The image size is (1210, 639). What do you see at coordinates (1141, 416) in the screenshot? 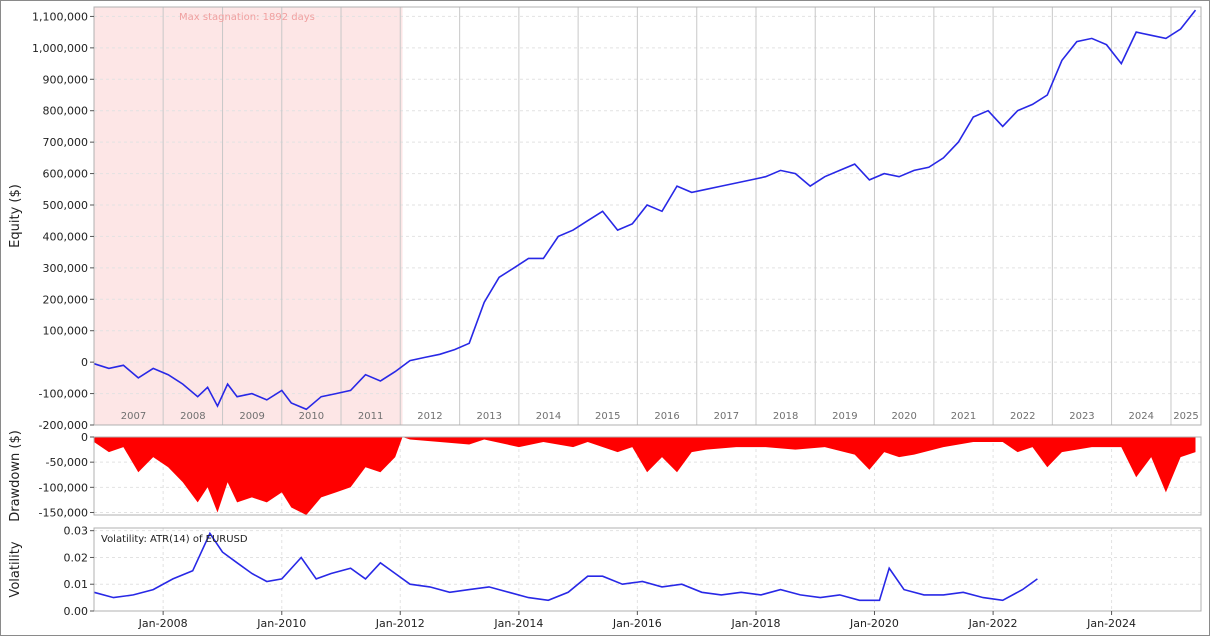
I see `year-label: 2024` at bounding box center [1141, 416].